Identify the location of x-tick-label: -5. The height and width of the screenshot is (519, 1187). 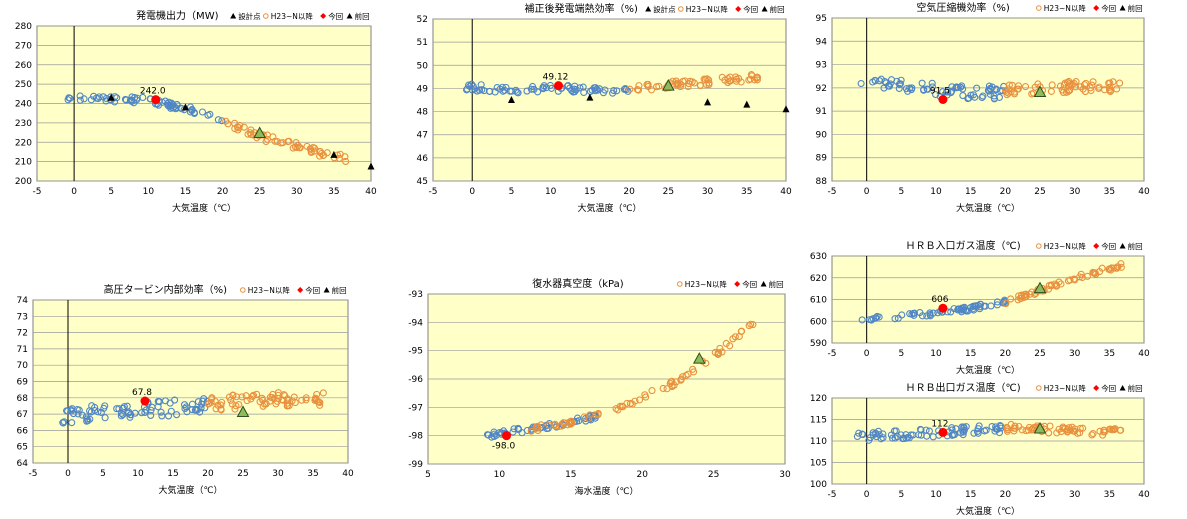
(37, 192).